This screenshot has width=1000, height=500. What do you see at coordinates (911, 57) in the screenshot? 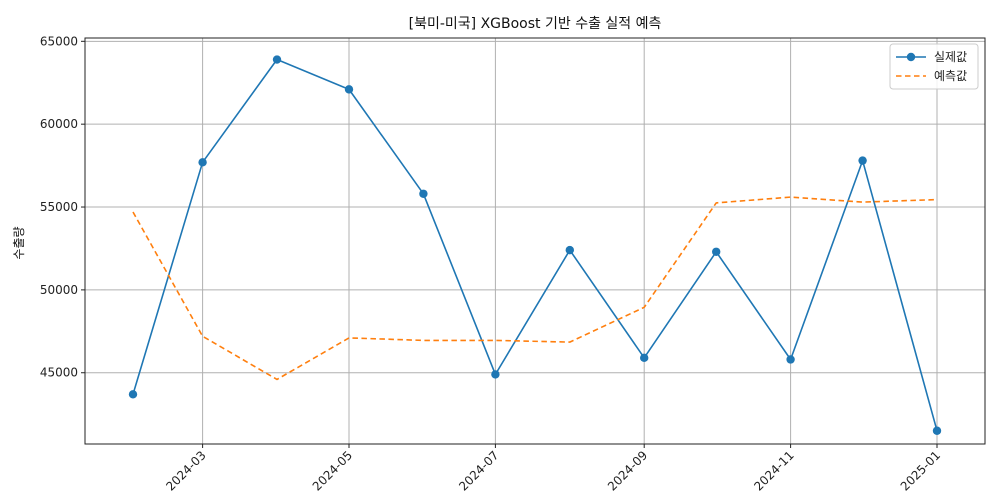
I see `legend-marker` at bounding box center [911, 57].